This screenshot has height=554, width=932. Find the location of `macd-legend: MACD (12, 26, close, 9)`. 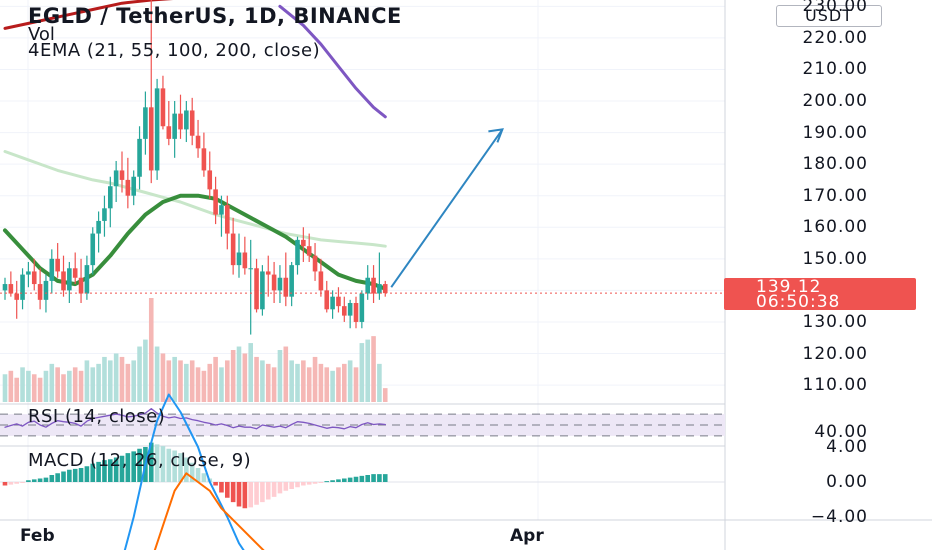

macd-legend: MACD (12, 26, close, 9) is located at coordinates (140, 460).